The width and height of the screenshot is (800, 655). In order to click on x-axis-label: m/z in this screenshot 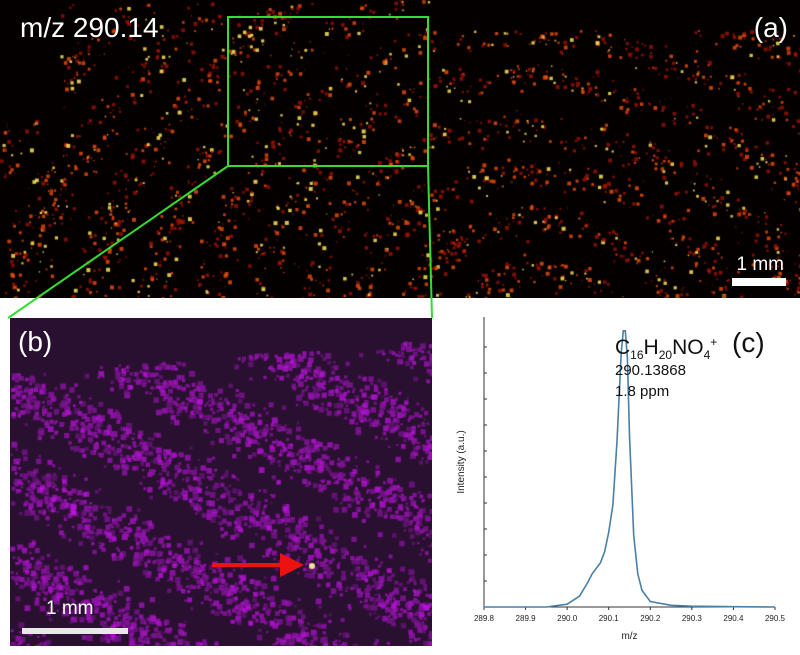, I will do `click(629, 636)`.